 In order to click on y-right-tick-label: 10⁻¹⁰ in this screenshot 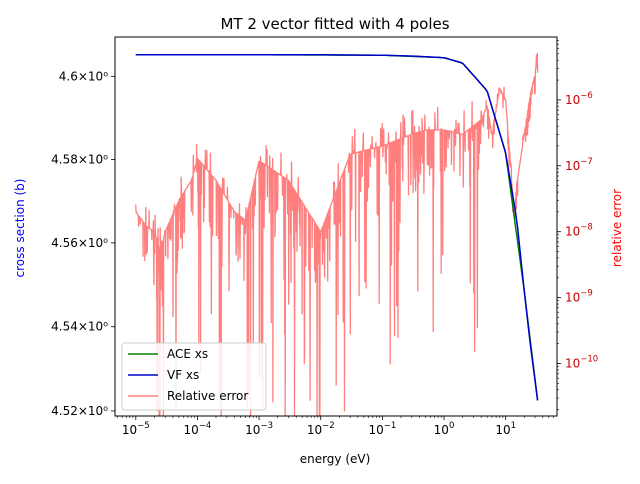, I will do `click(581, 363)`.